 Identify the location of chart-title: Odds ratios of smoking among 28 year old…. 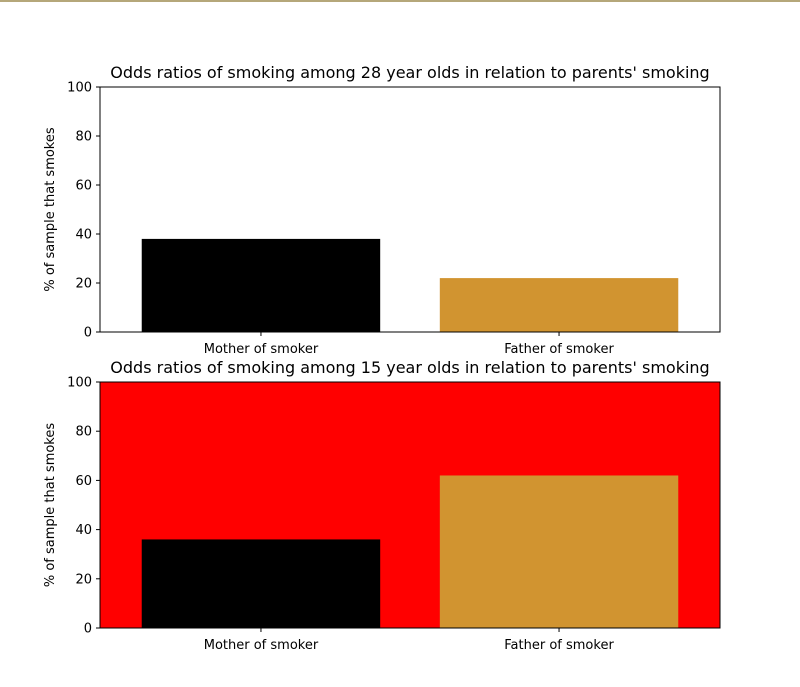
(409, 72).